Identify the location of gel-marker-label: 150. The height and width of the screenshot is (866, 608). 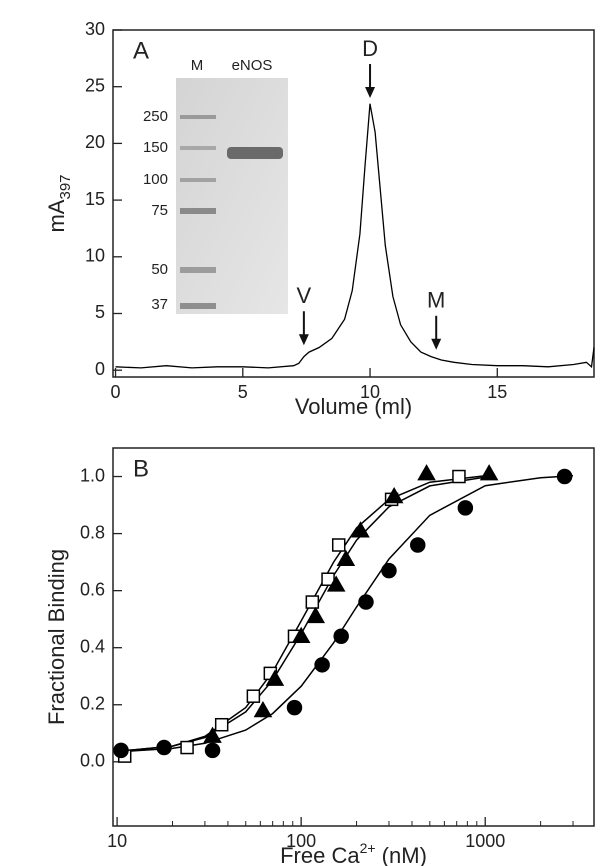
(155, 147).